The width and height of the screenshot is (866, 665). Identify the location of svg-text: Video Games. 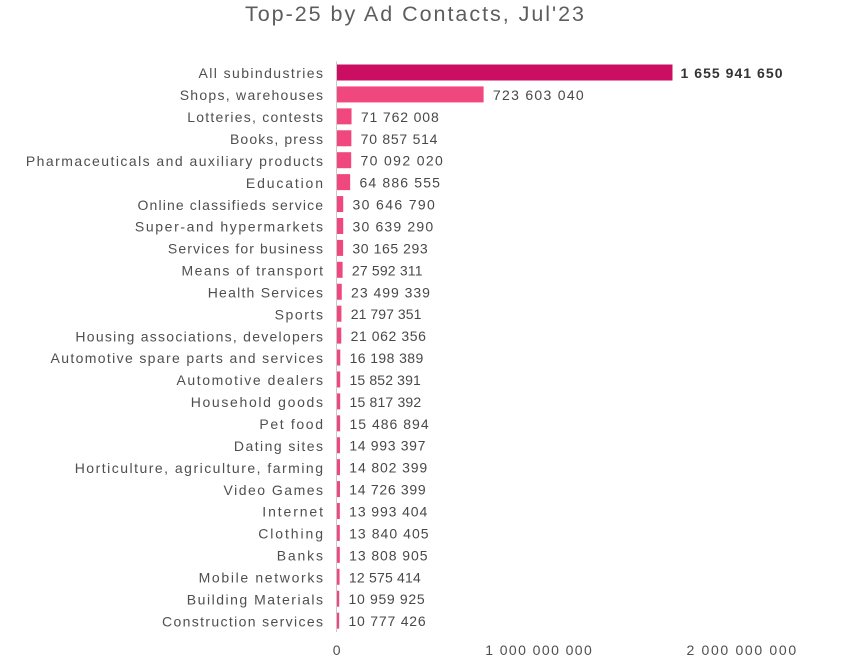
(274, 490).